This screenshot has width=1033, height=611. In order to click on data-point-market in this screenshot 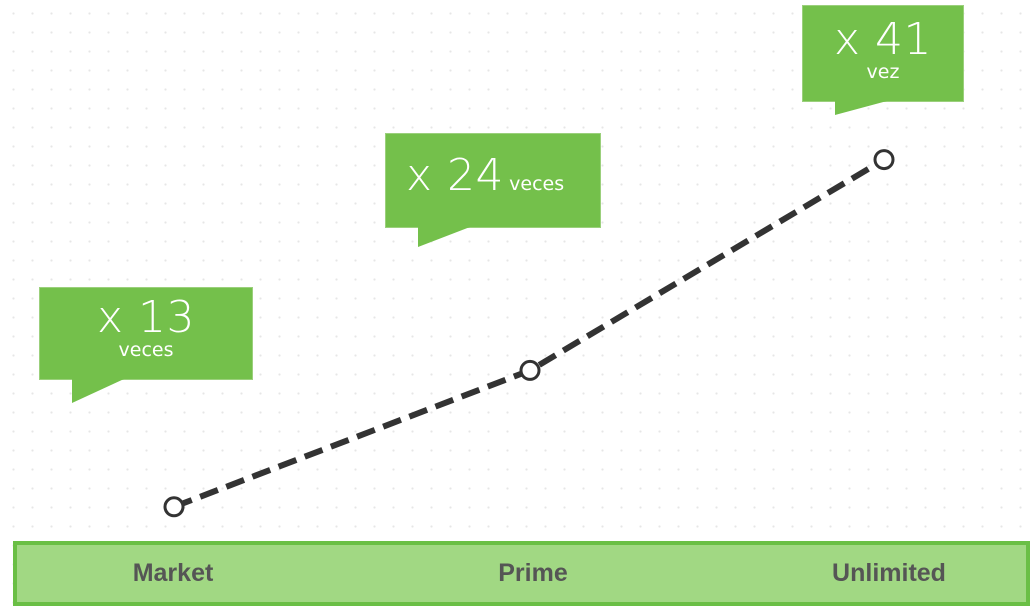, I will do `click(174, 507)`.